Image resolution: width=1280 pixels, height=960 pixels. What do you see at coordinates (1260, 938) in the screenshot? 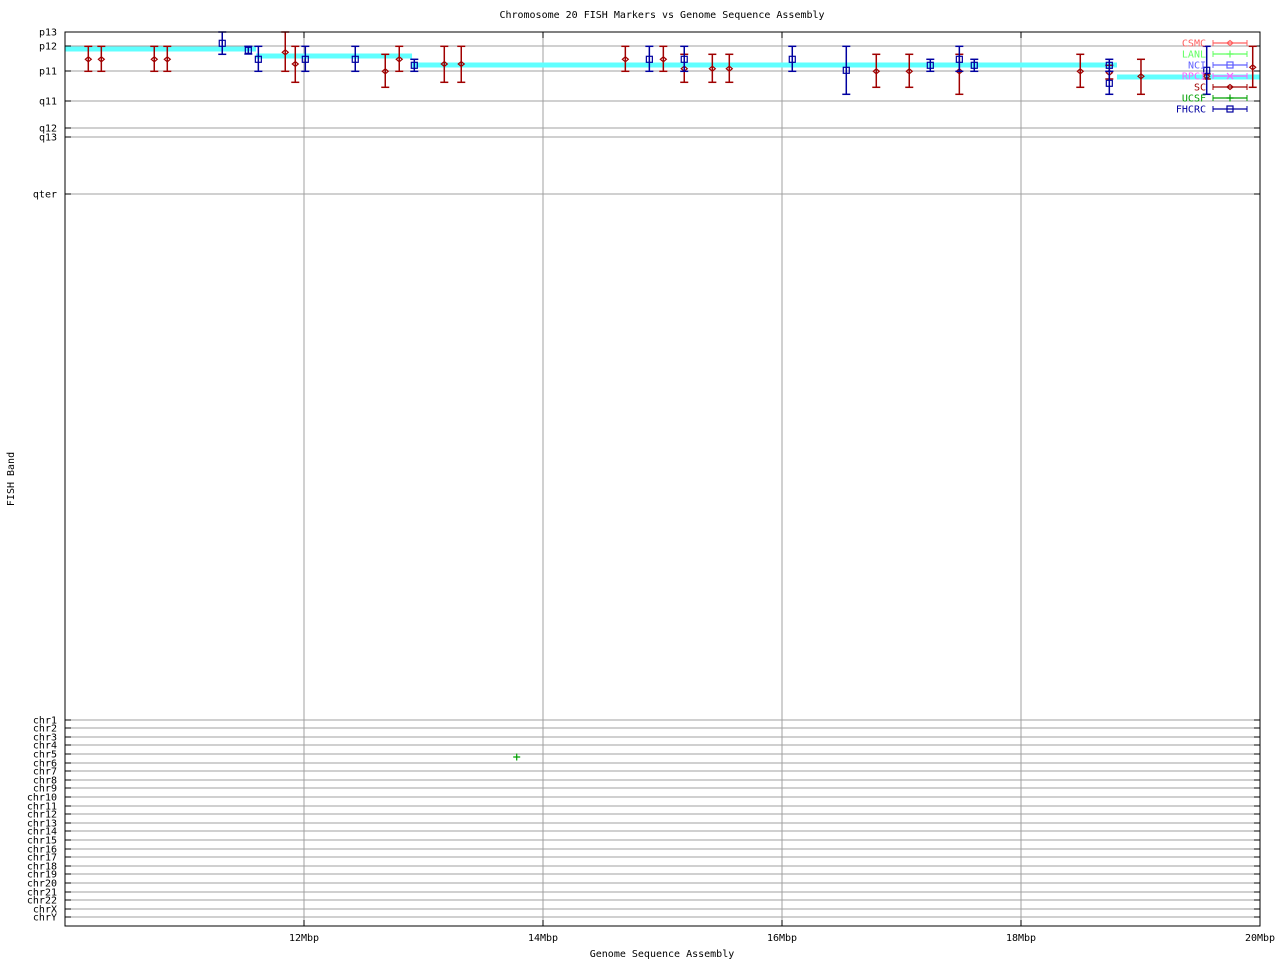
I see `x-tick-label: 20Mbp` at bounding box center [1260, 938].